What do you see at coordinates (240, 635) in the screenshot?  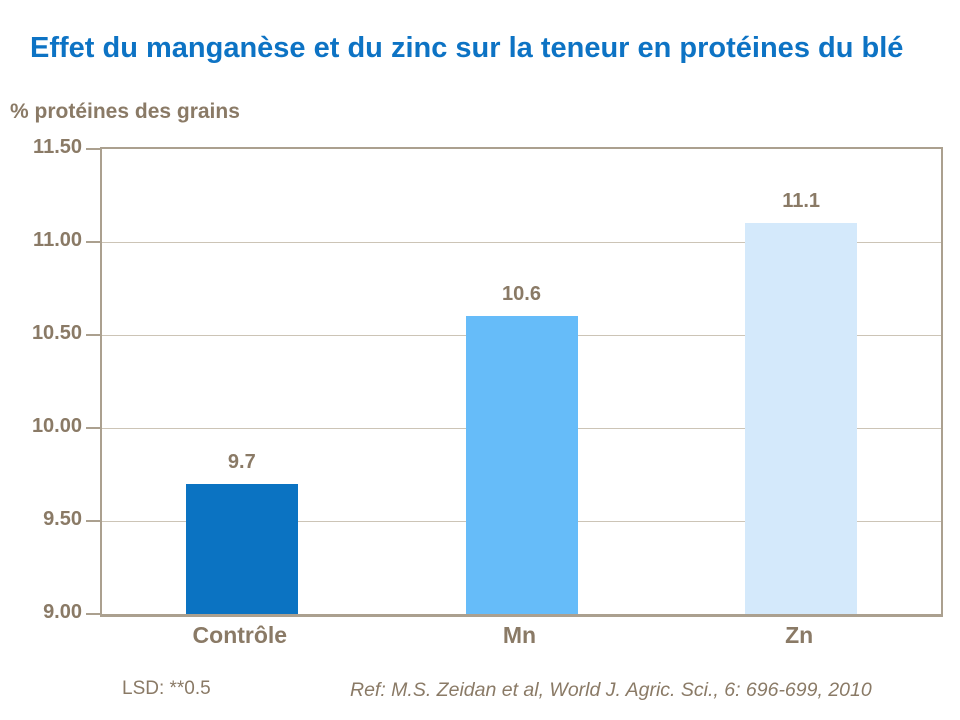 I see `category-label-contrôle: Contrôle` at bounding box center [240, 635].